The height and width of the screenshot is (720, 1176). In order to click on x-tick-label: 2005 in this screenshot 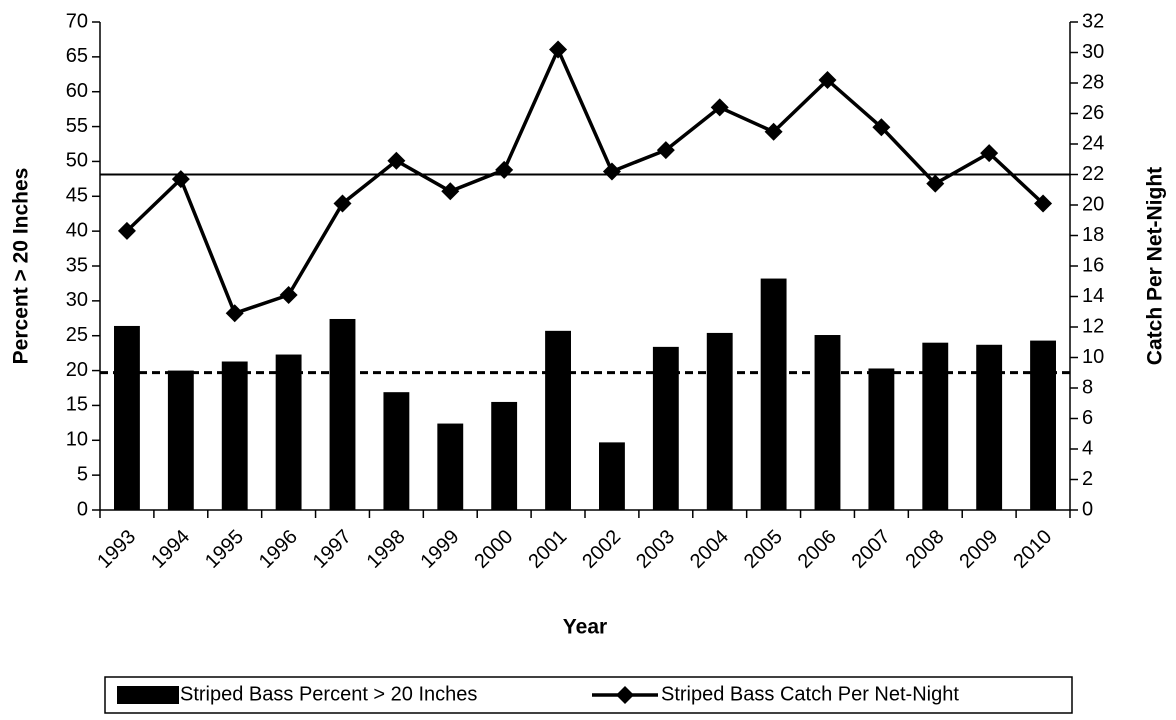, I will do `click(763, 549)`.